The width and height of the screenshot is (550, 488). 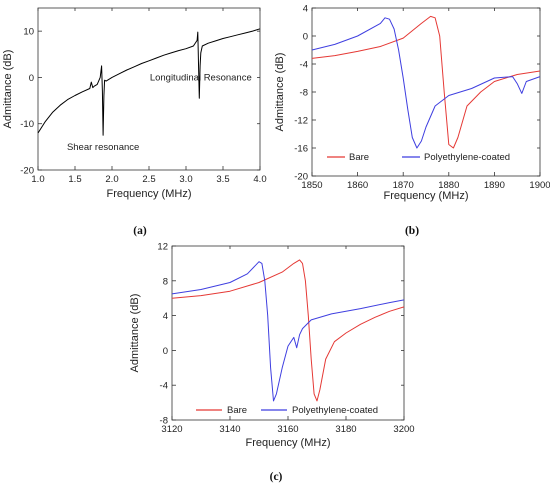 I want to click on annotations: Shear resonance Longitudinal Resonance, so click(x=159, y=112).